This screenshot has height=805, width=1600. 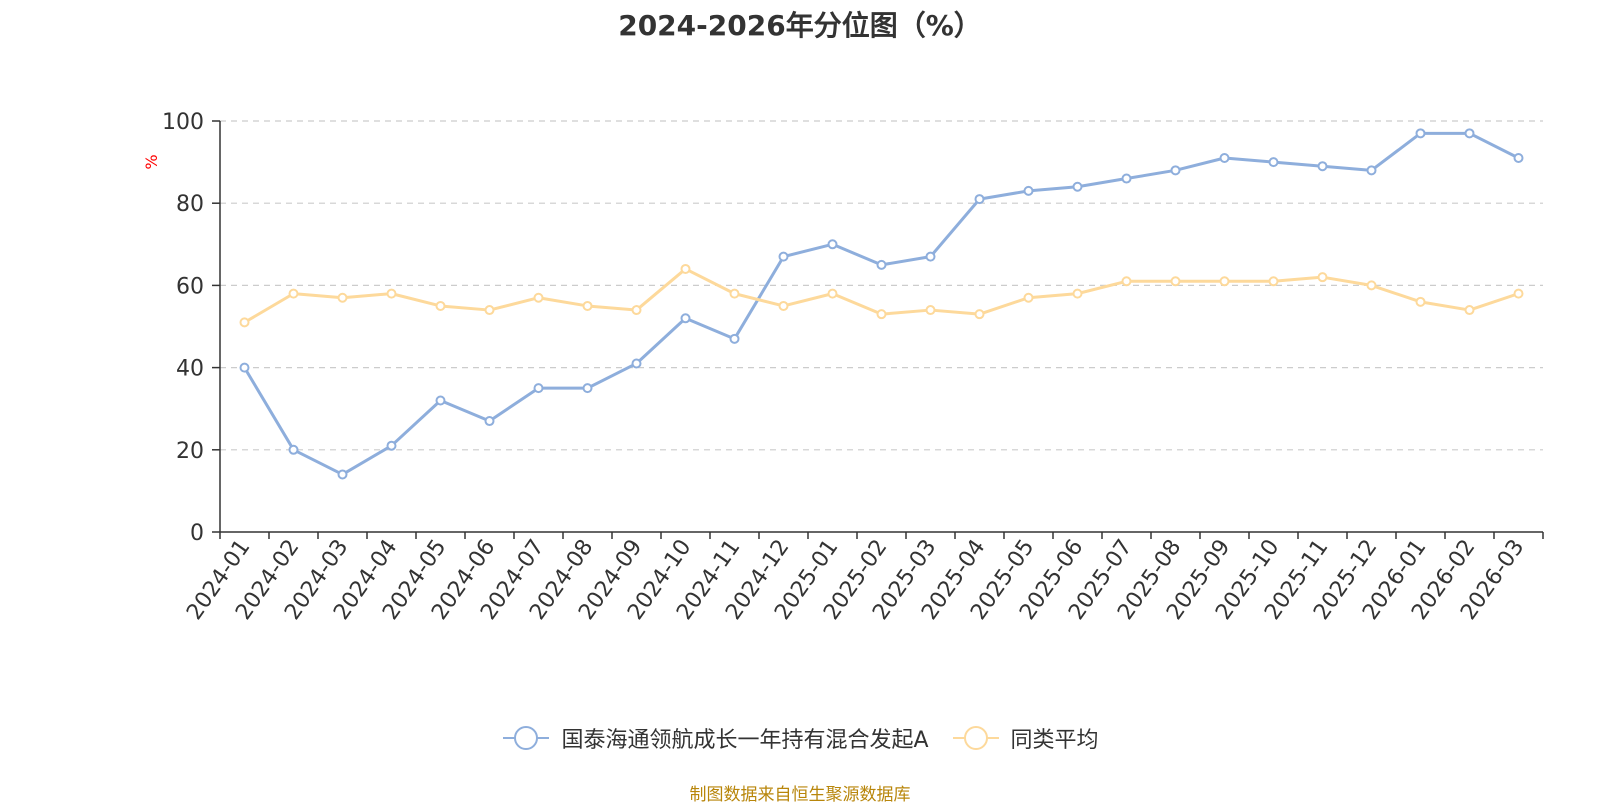 What do you see at coordinates (800, 25) in the screenshot?
I see `chart-title: 2024-2026年分位图（%）` at bounding box center [800, 25].